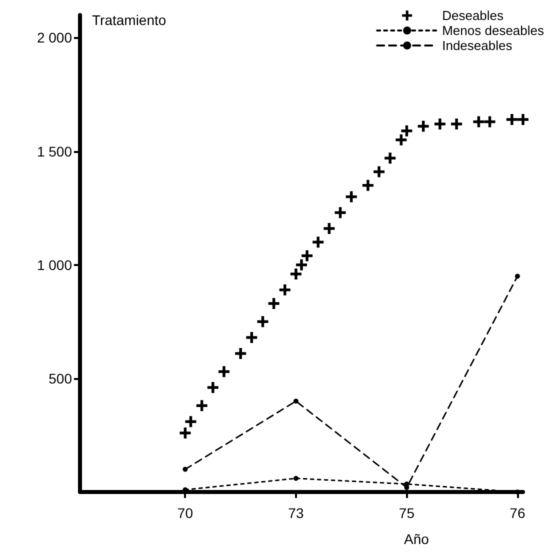 This screenshot has width=553, height=554. Describe the element at coordinates (473, 15) in the screenshot. I see `legend-label: Deseables` at that location.